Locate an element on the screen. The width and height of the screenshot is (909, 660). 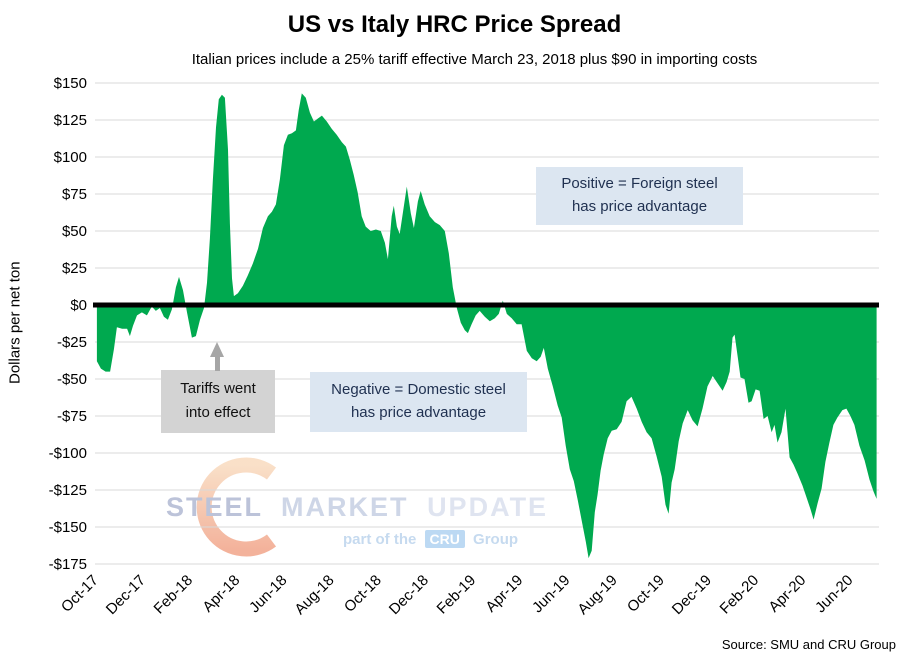
x-tick-label: Jun-19 is located at coordinates (551, 594).